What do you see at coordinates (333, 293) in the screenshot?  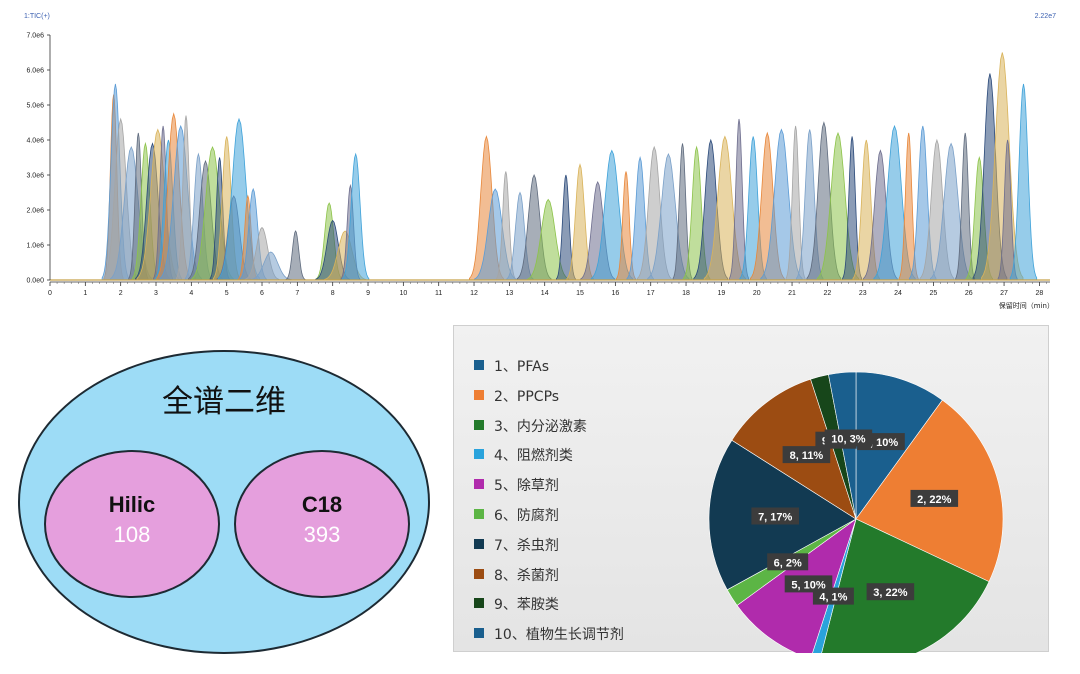 I see `tic-x-tick-label: 8` at bounding box center [333, 293].